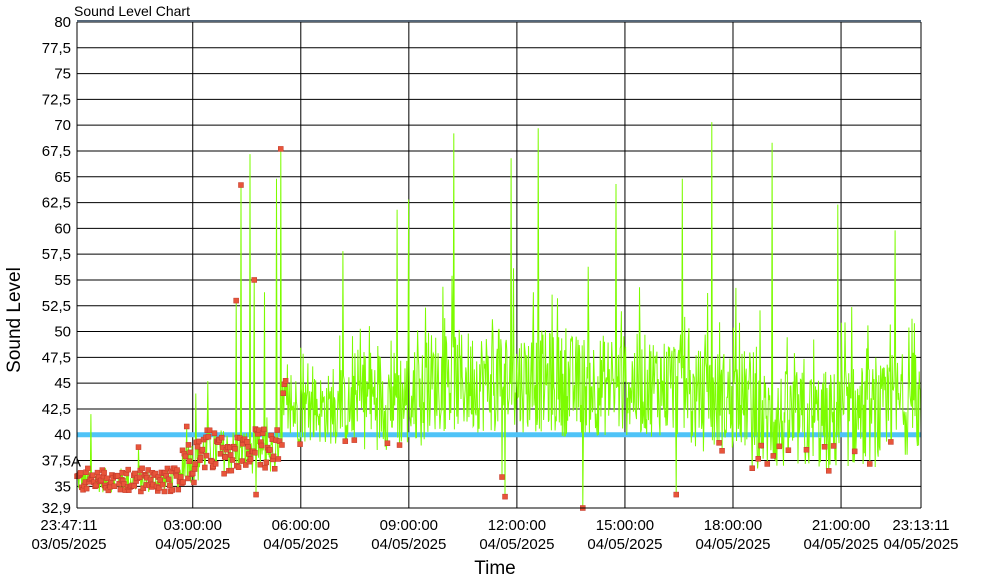 The image size is (990, 588). What do you see at coordinates (56, 151) in the screenshot?
I see `y-tick-label: 67,5` at bounding box center [56, 151].